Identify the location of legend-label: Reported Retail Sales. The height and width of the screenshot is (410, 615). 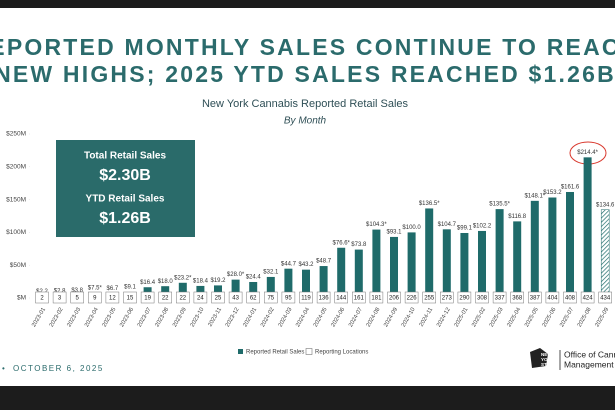
(275, 353).